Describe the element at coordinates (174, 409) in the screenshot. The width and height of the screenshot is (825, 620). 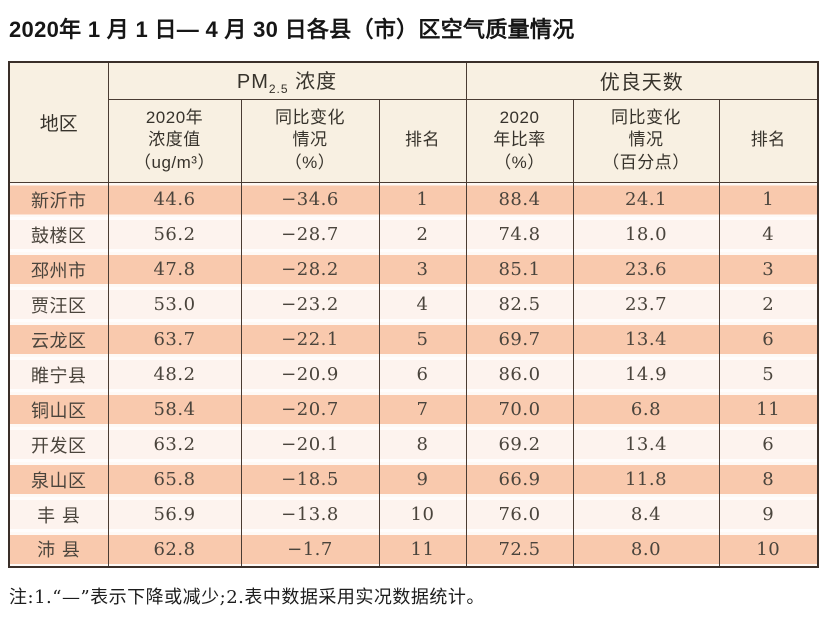
I see `pm-value-cell: 58.4` at that location.